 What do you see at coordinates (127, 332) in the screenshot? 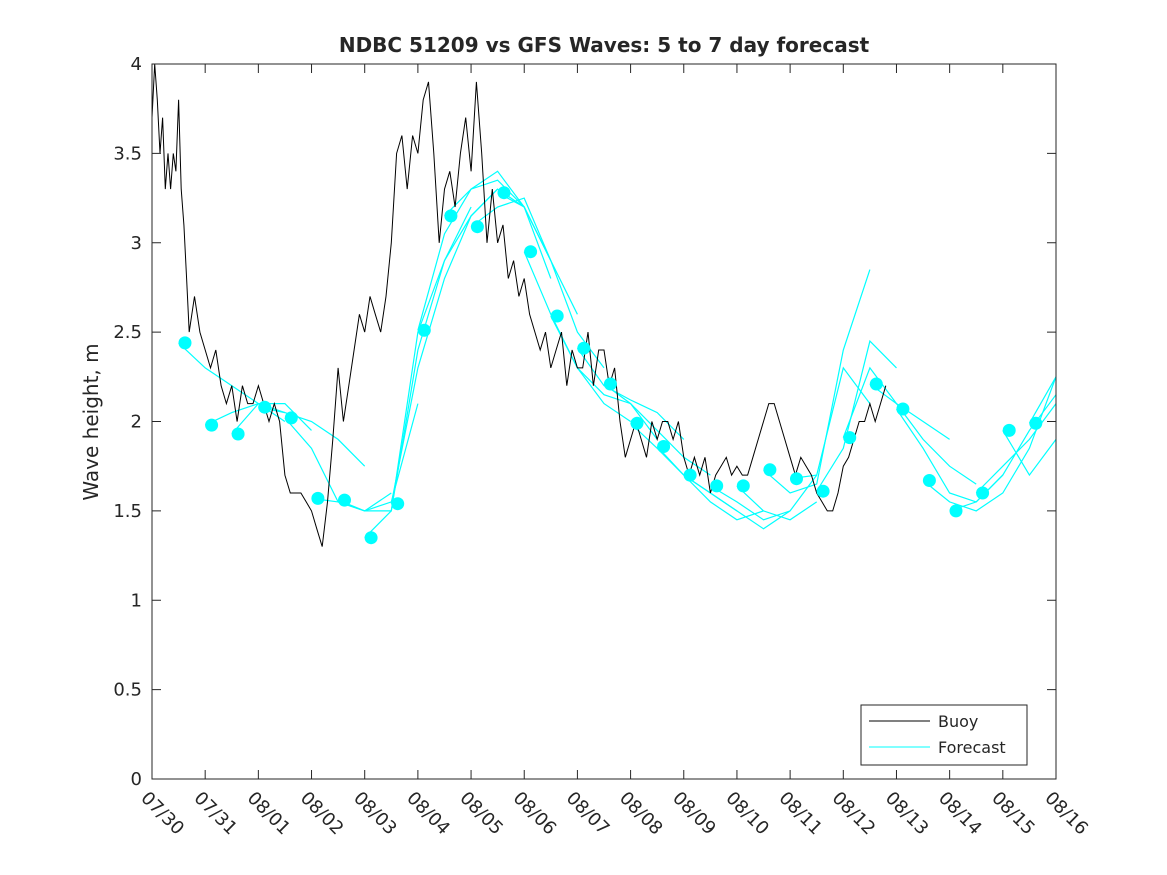
I see `y-tick-label: 2.5` at bounding box center [127, 332].